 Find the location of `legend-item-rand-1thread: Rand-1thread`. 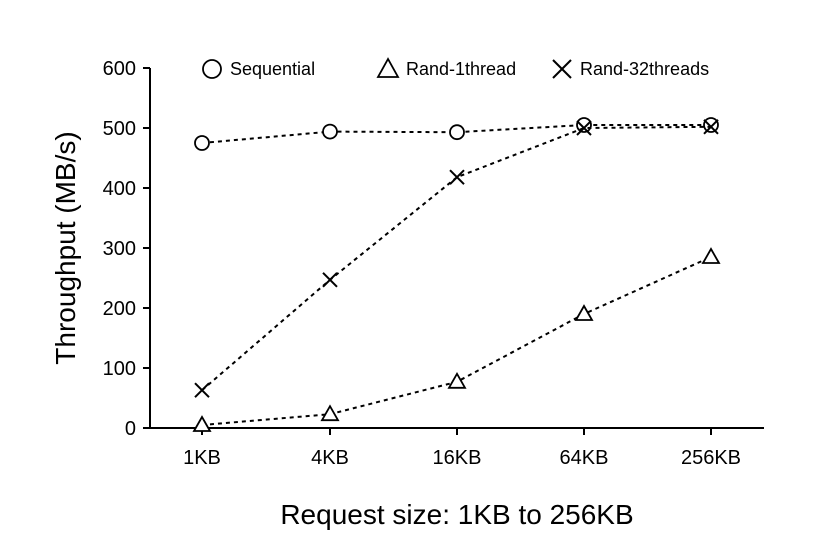

legend-item-rand-1thread: Rand-1thread is located at coordinates (446, 68).